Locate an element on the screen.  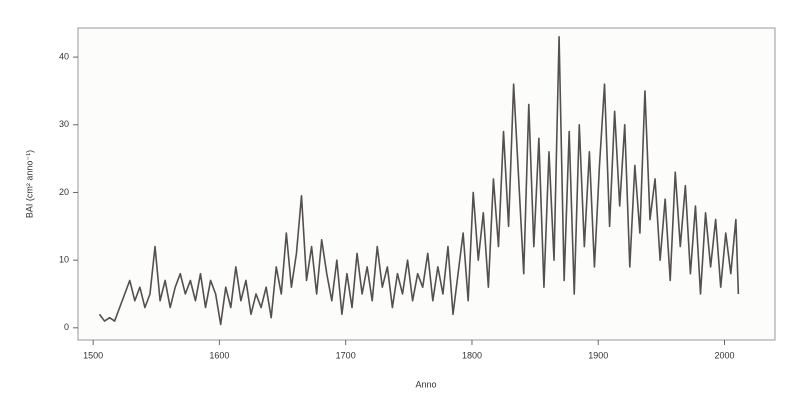
x-tick-label: 1800 is located at coordinates (472, 355).